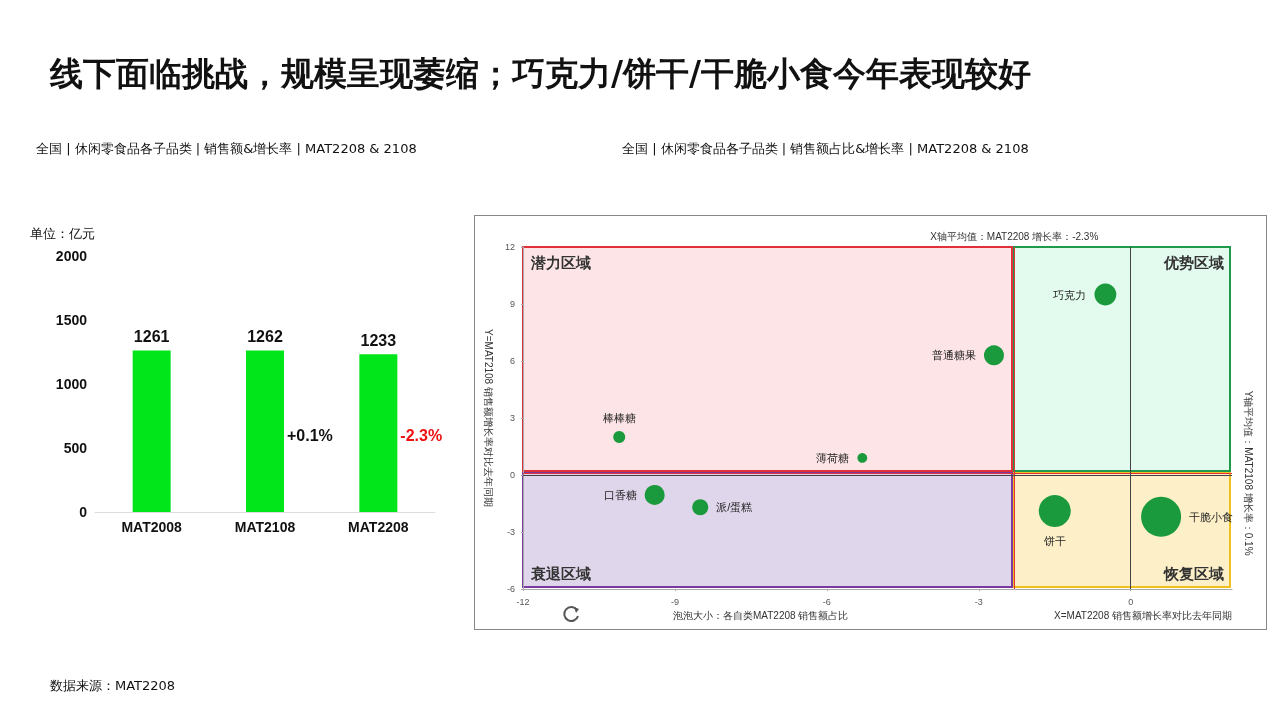  I want to click on chart-subtitle: 全国 | 休闲零食品各子品类 | 销售额&增长率 | MAT2208 & 2108, so click(226, 149).